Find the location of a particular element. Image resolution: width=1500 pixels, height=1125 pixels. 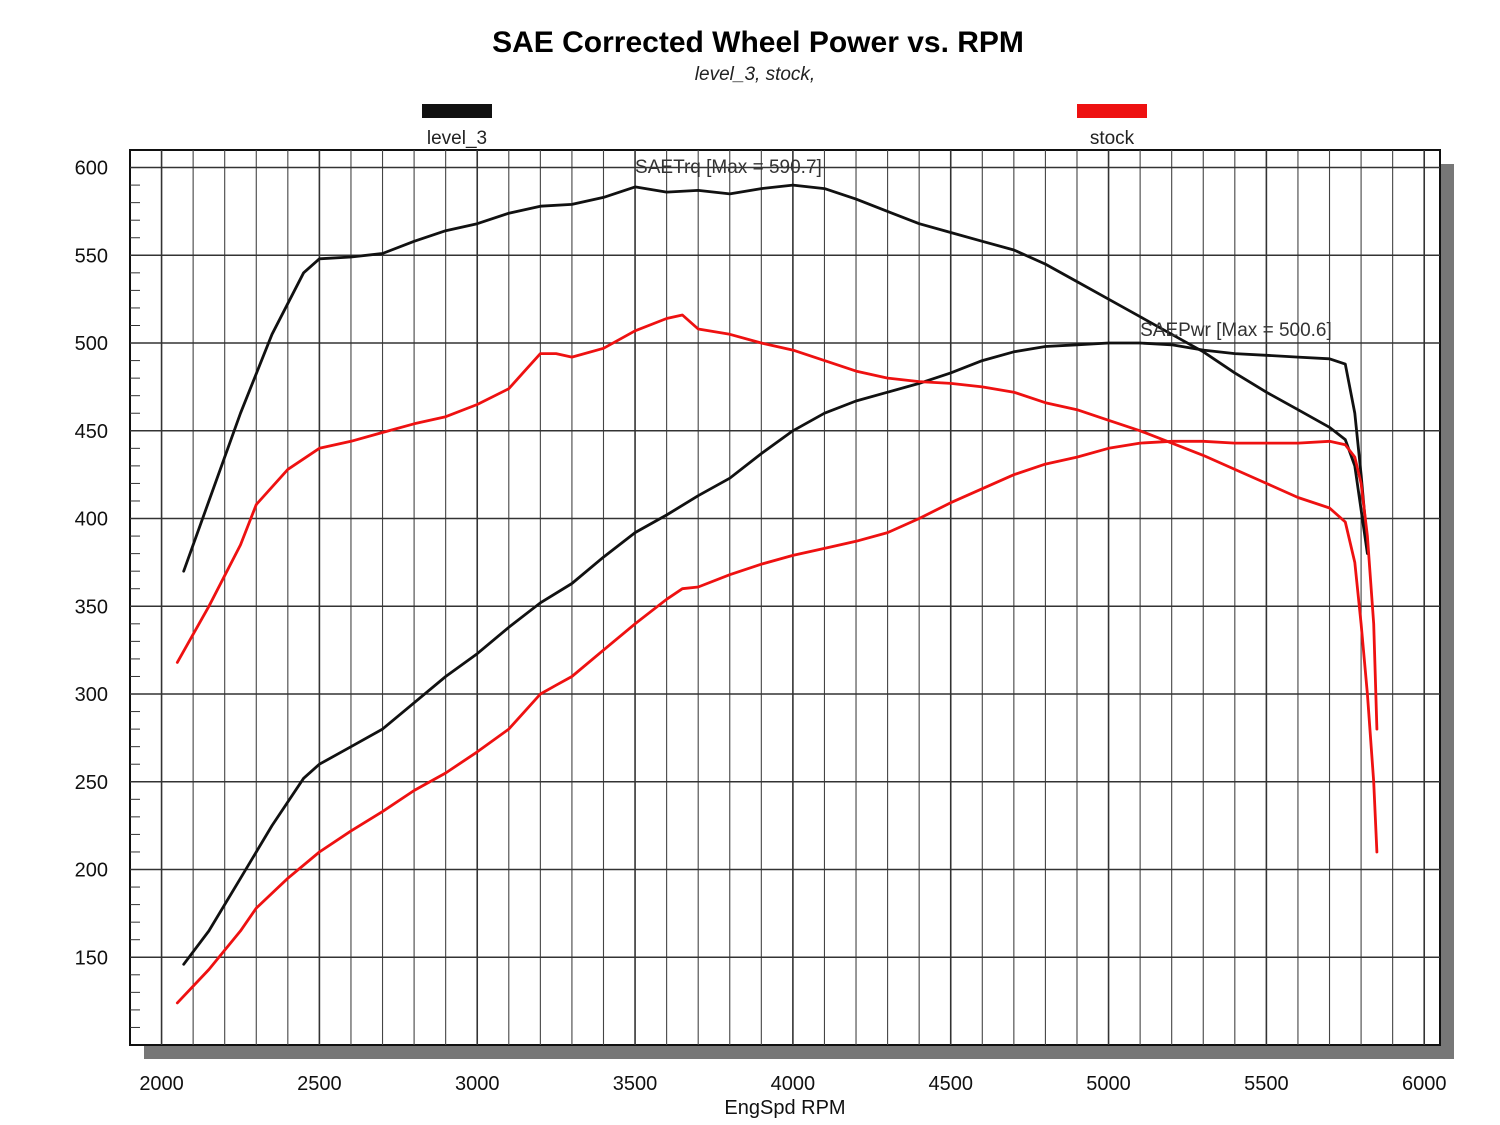

annotation-label: SAETrq [Max = 590.7] is located at coordinates (728, 167).